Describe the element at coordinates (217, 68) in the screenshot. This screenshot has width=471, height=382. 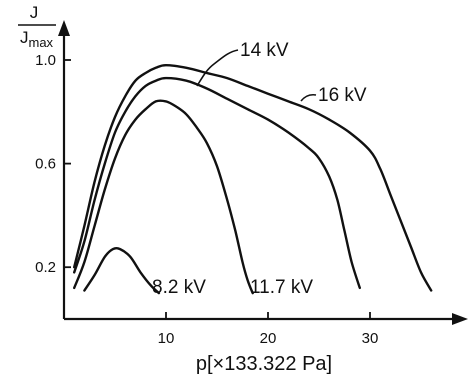
I see `leader-line-14-kv` at that location.